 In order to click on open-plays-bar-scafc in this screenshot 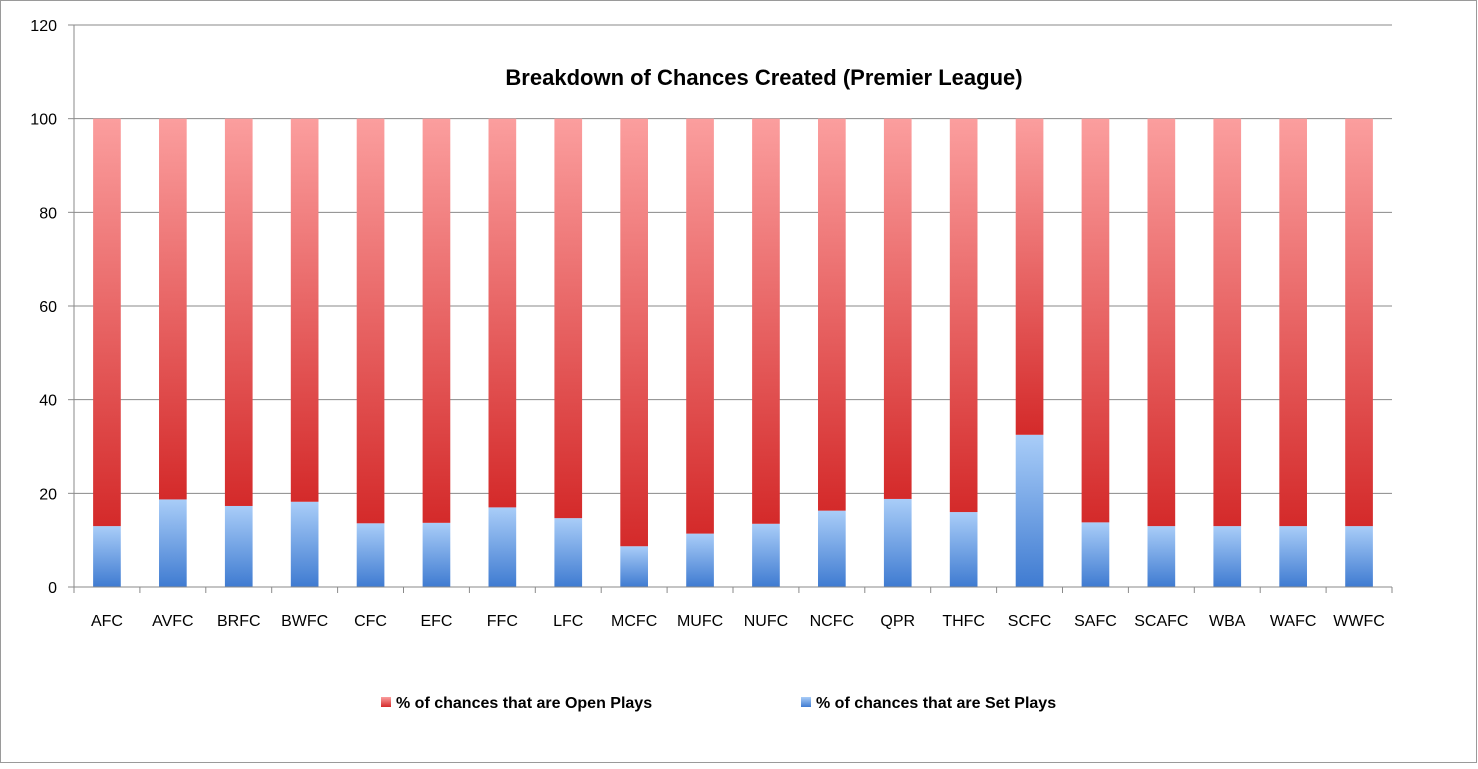, I will do `click(1161, 322)`.